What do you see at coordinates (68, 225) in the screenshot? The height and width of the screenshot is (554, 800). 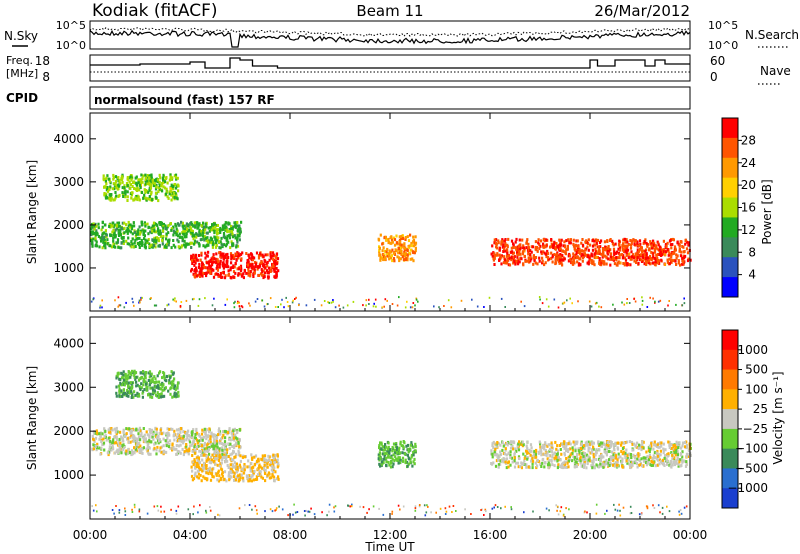 I see `y-tick-label: 2000` at bounding box center [68, 225].